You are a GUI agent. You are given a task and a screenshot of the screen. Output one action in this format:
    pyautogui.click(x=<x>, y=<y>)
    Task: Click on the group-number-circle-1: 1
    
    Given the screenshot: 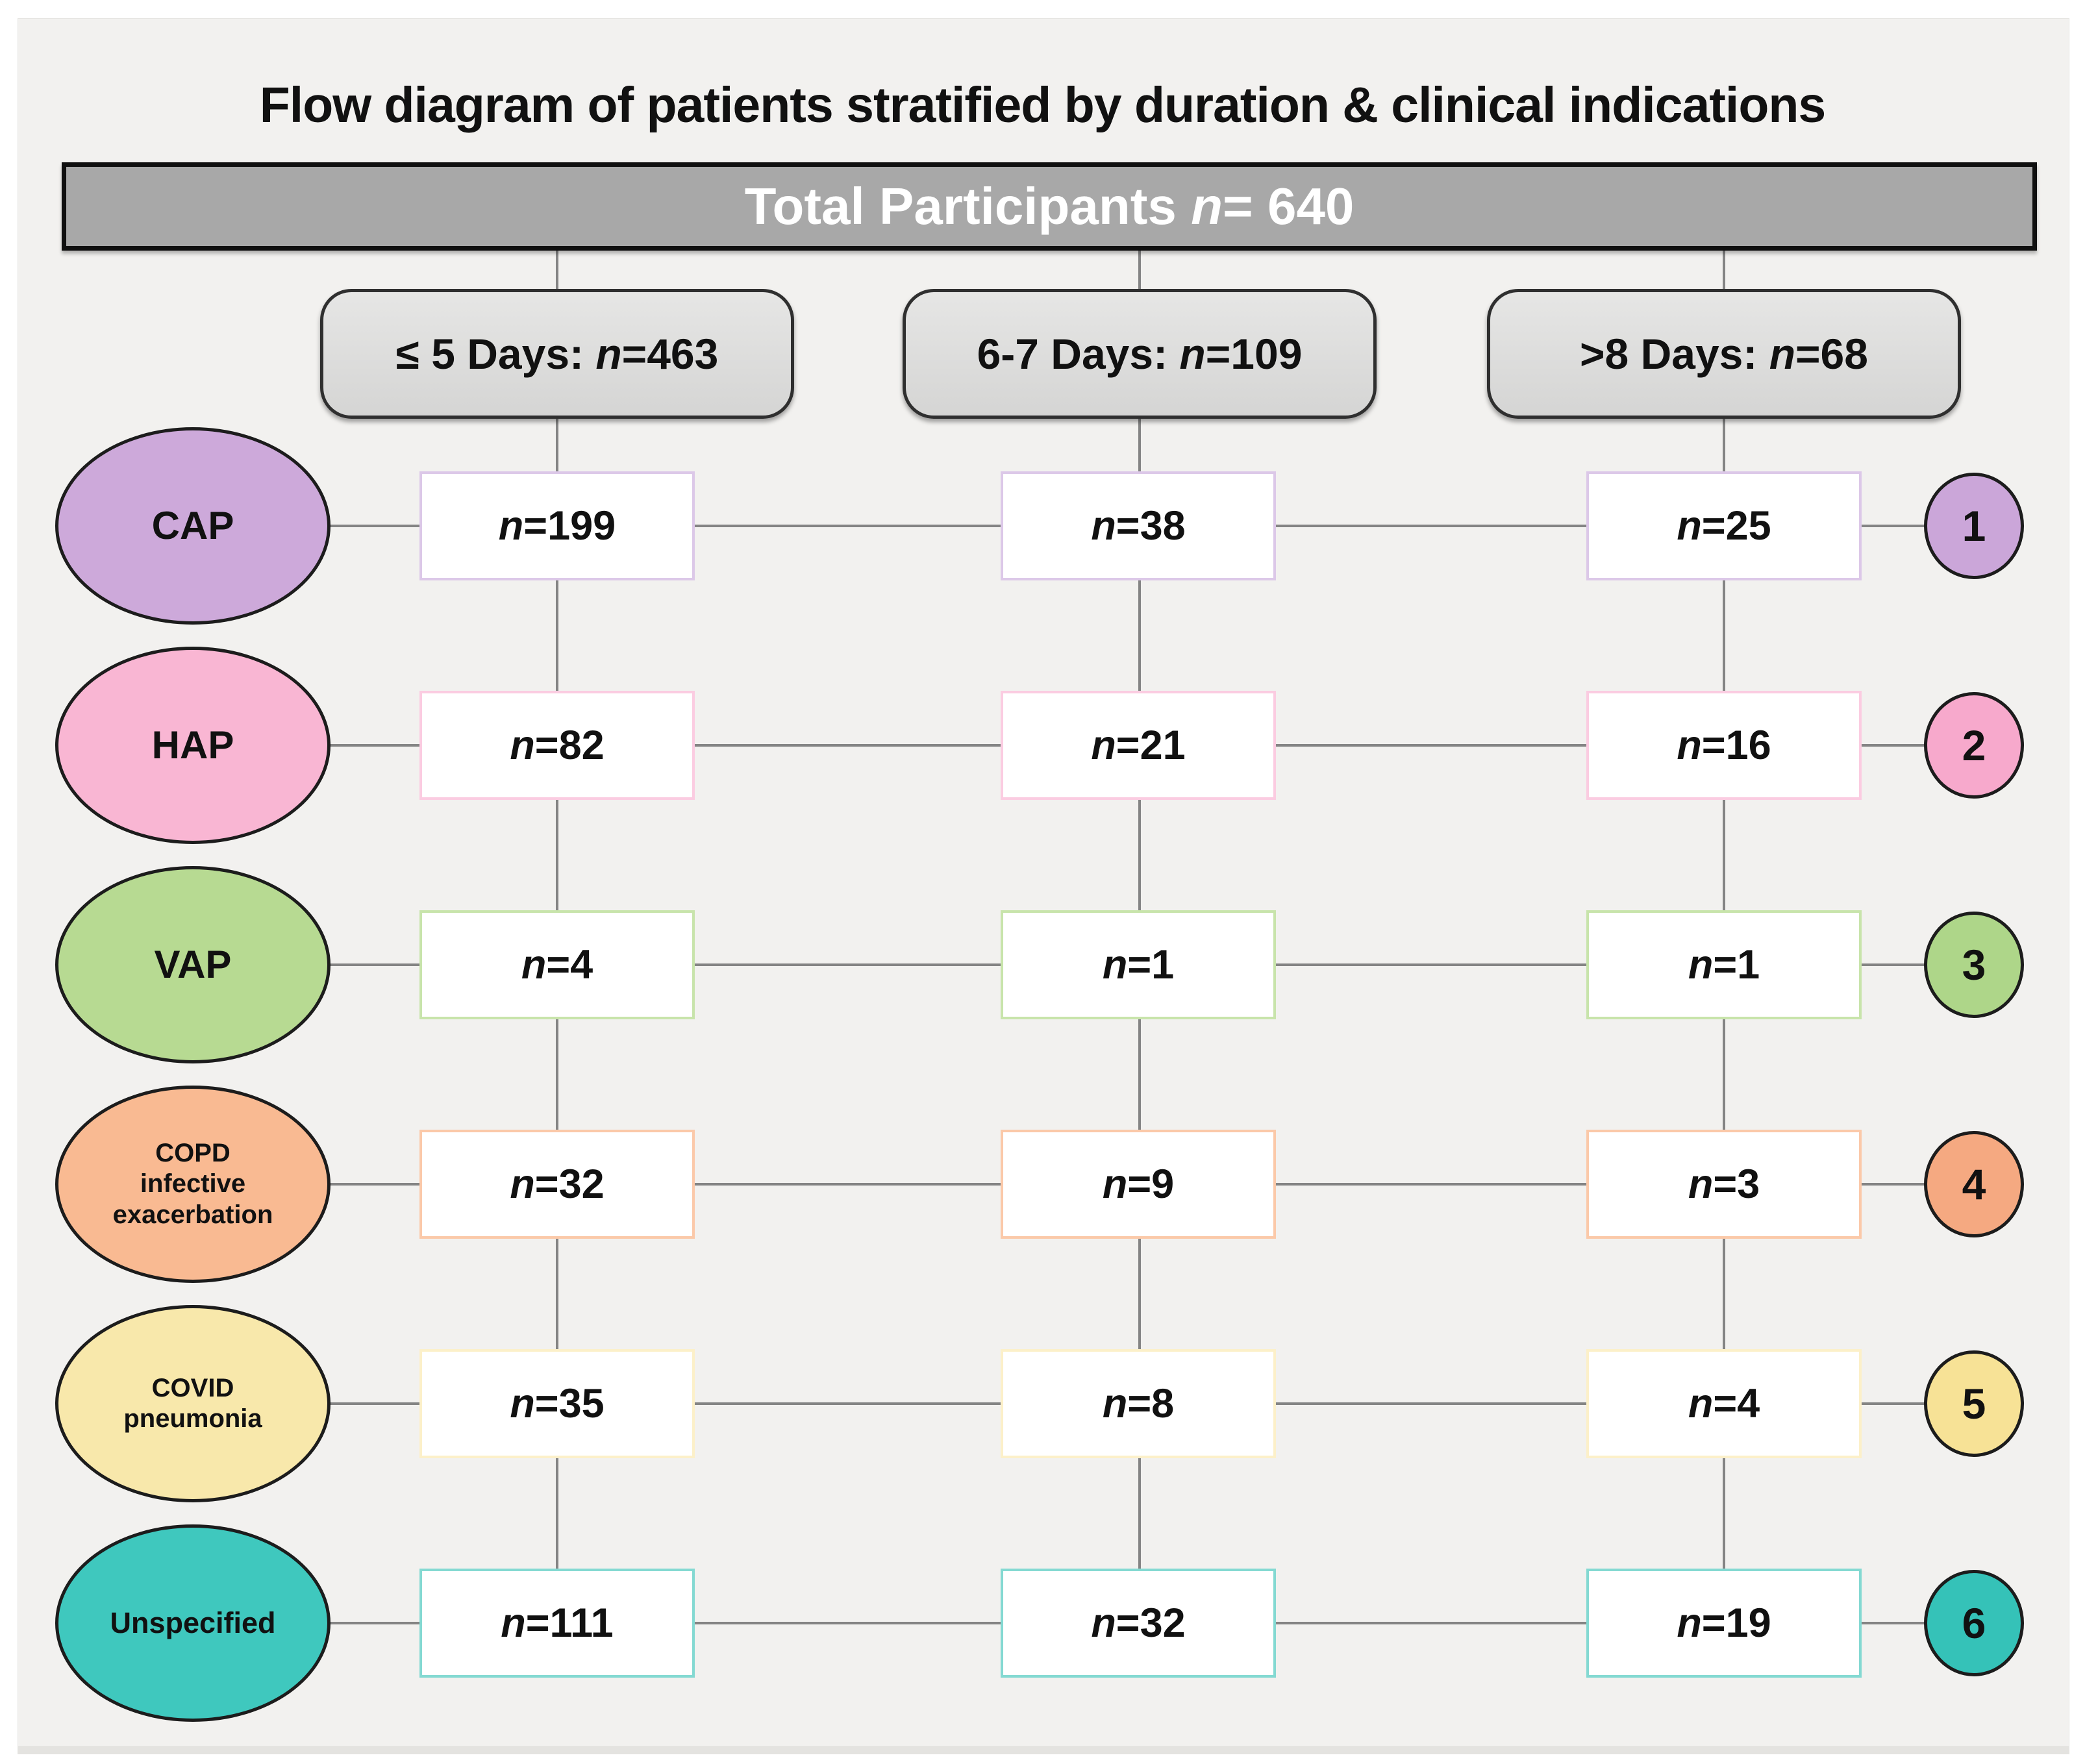 What is the action you would take?
    pyautogui.click(x=1974, y=526)
    